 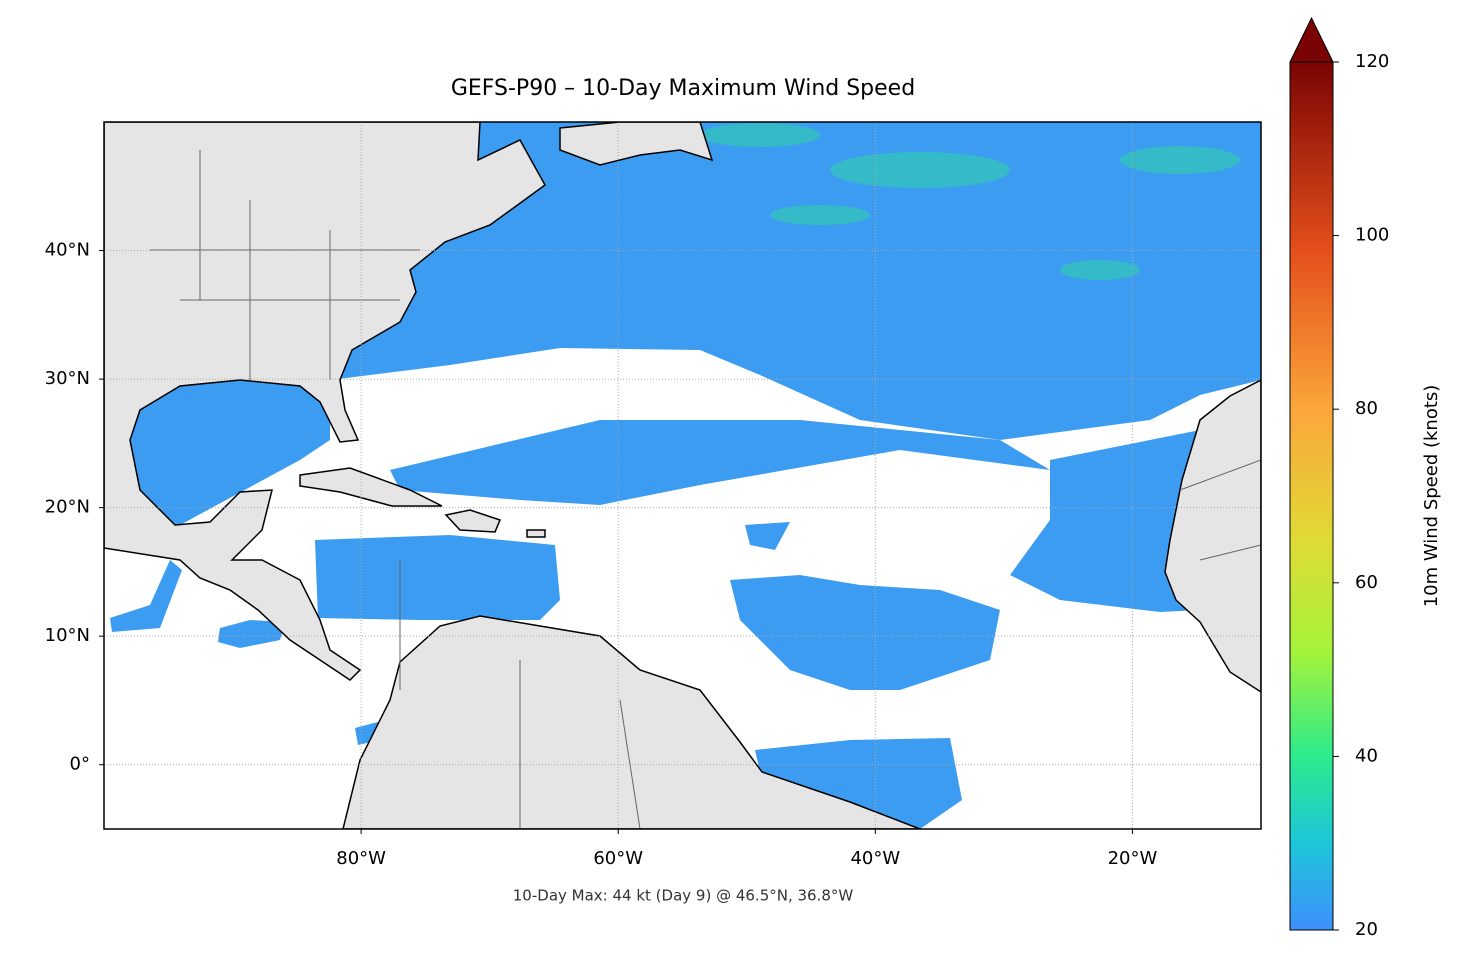 I want to click on colorbar-label: 10m Wind Speed (knots), so click(x=1431, y=496).